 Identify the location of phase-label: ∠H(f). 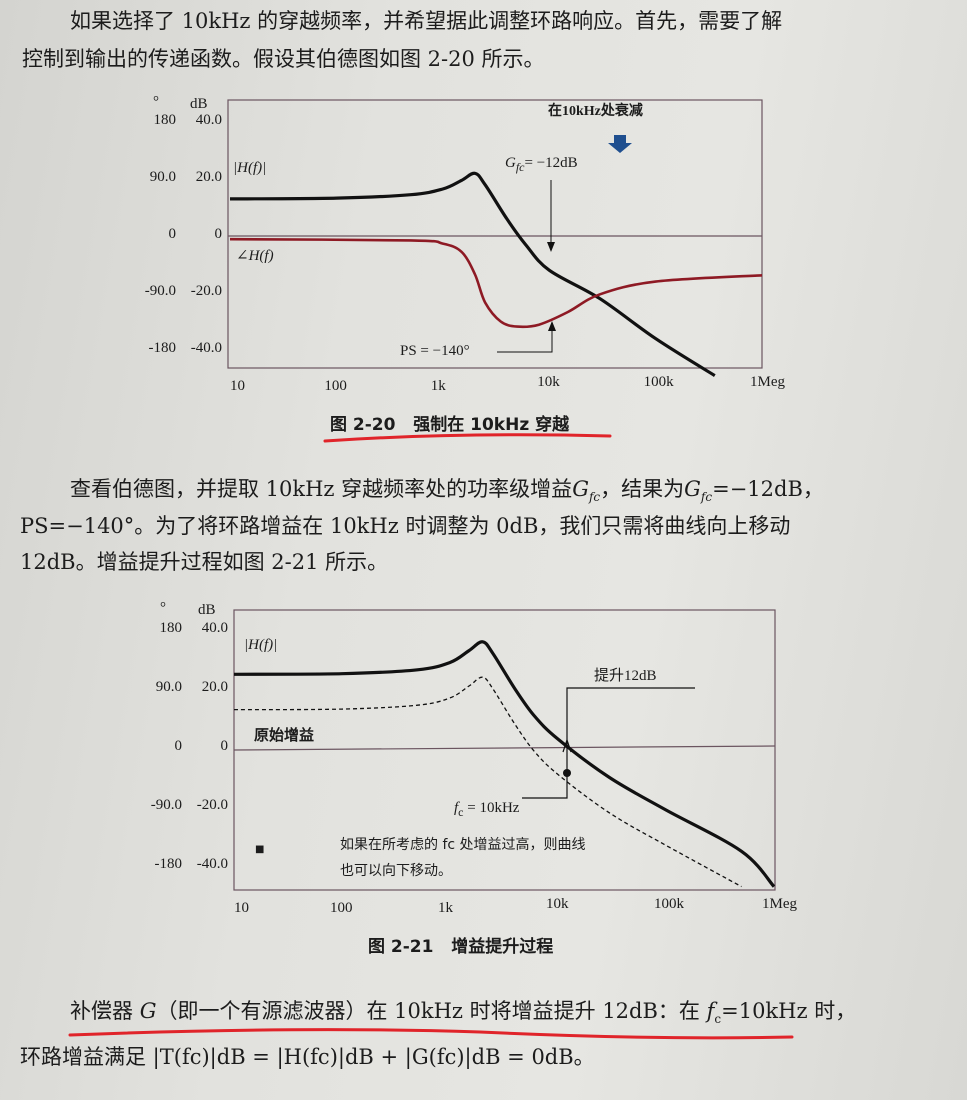
(255, 256).